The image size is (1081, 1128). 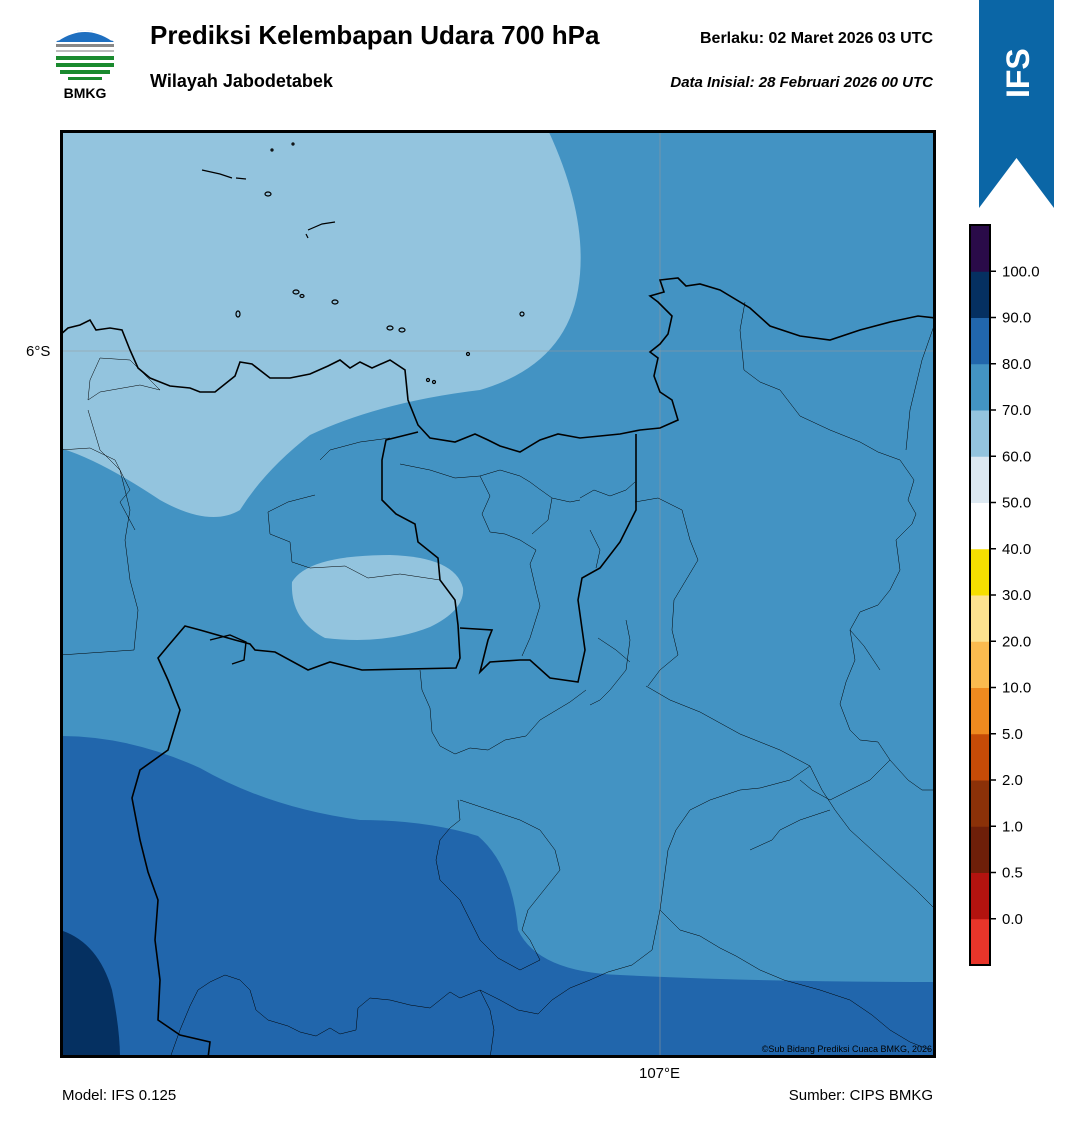 I want to click on colorbar-label: 60.0, so click(x=1016, y=456).